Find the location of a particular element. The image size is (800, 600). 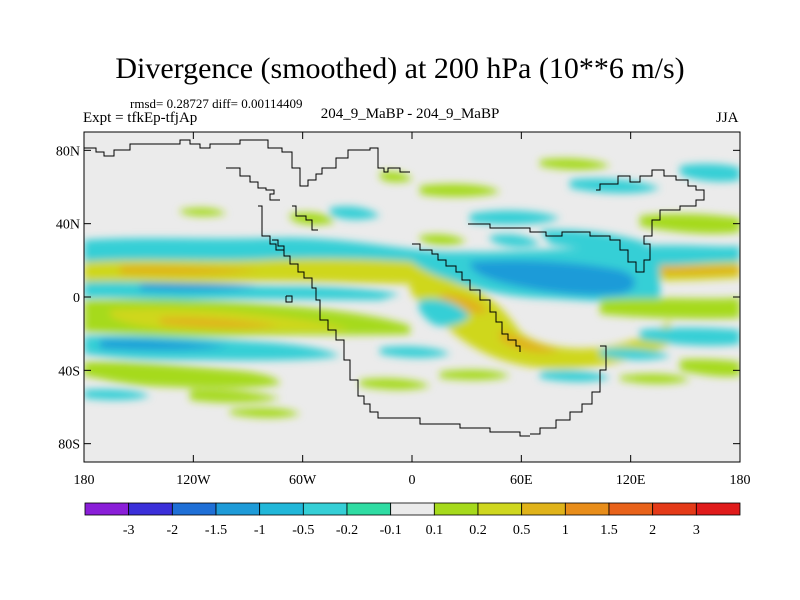

colorbar-label: 0.1 is located at coordinates (435, 530).